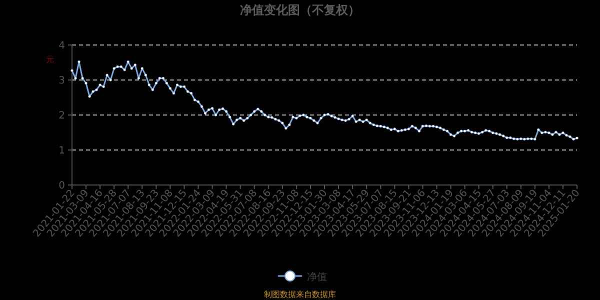 The height and width of the screenshot is (300, 600). Describe the element at coordinates (300, 294) in the screenshot. I see `text: 制图数据来自数据库` at that location.